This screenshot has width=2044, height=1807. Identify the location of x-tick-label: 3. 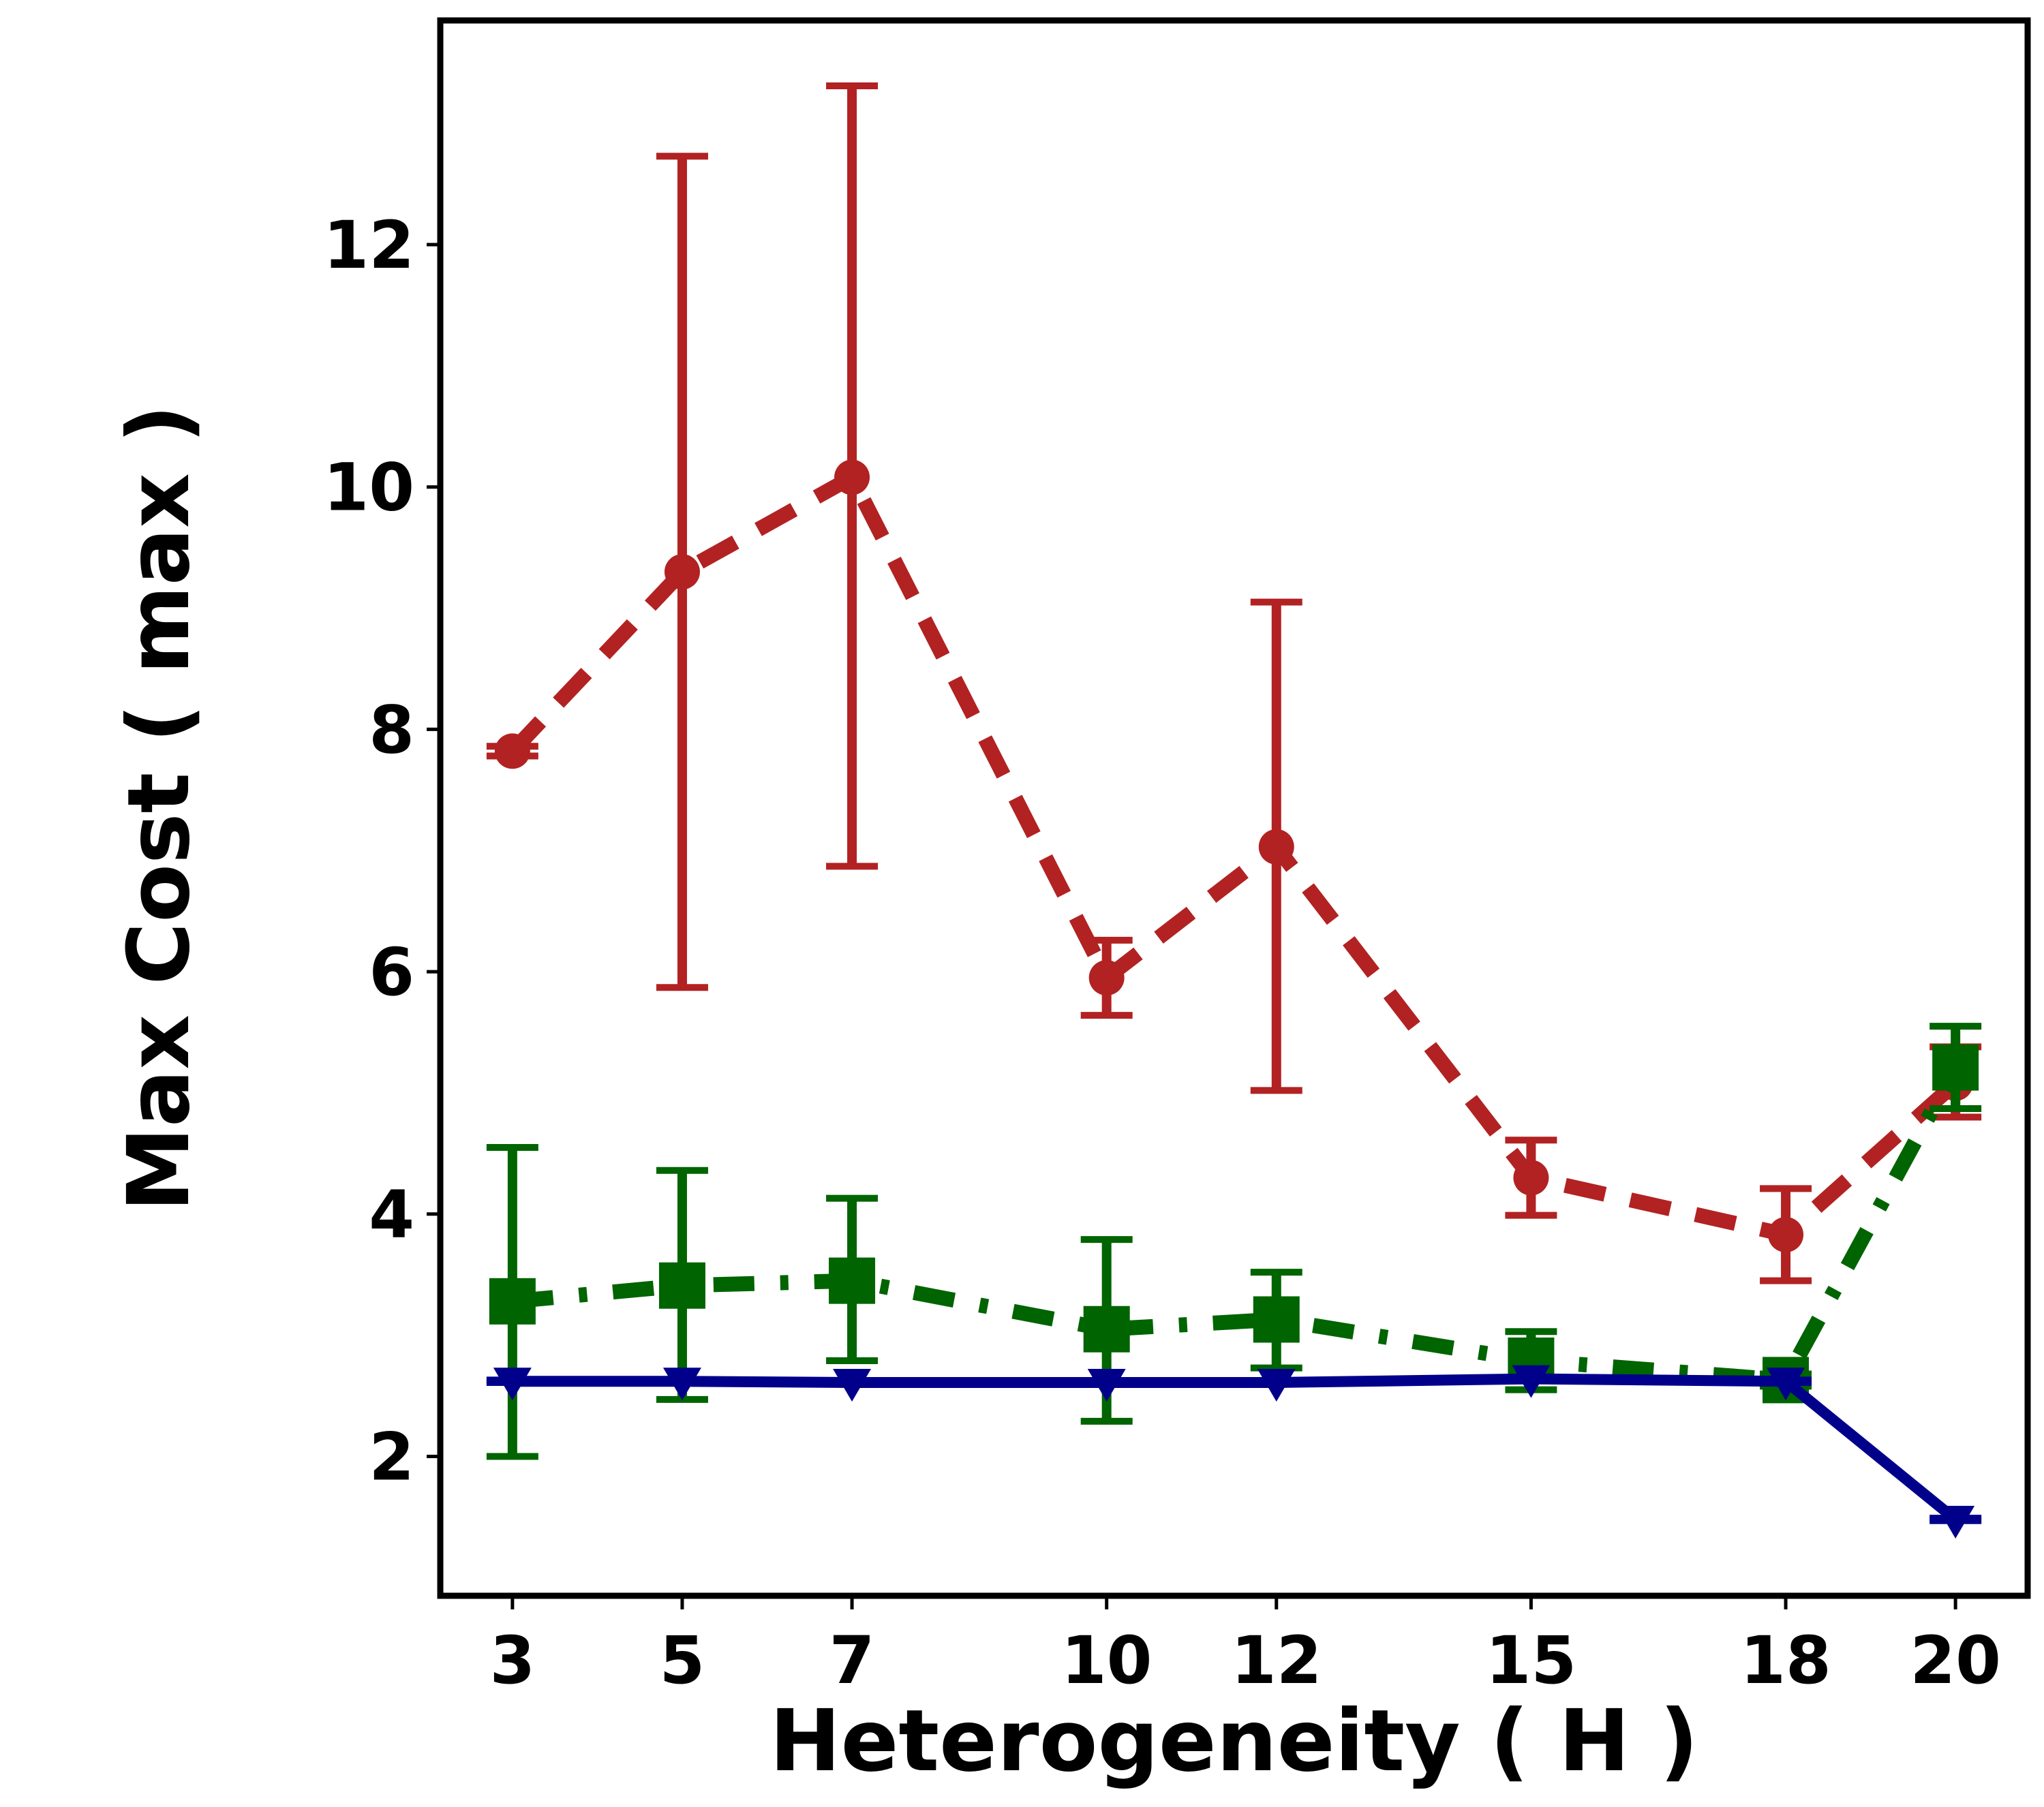
(512, 1660).